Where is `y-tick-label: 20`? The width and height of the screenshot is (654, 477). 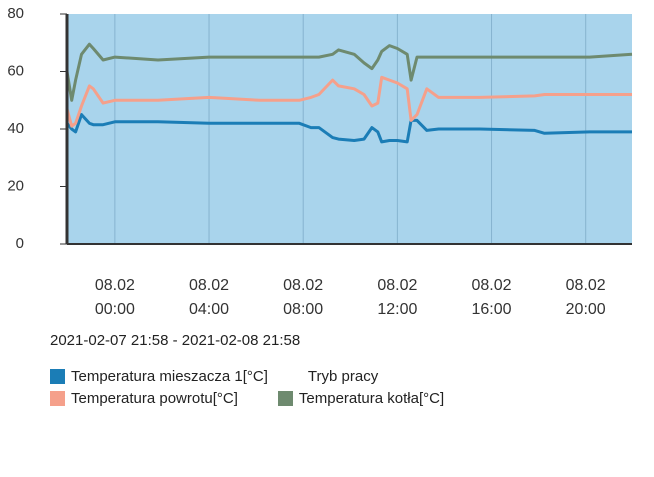
y-tick-label: 20 is located at coordinates (15, 185).